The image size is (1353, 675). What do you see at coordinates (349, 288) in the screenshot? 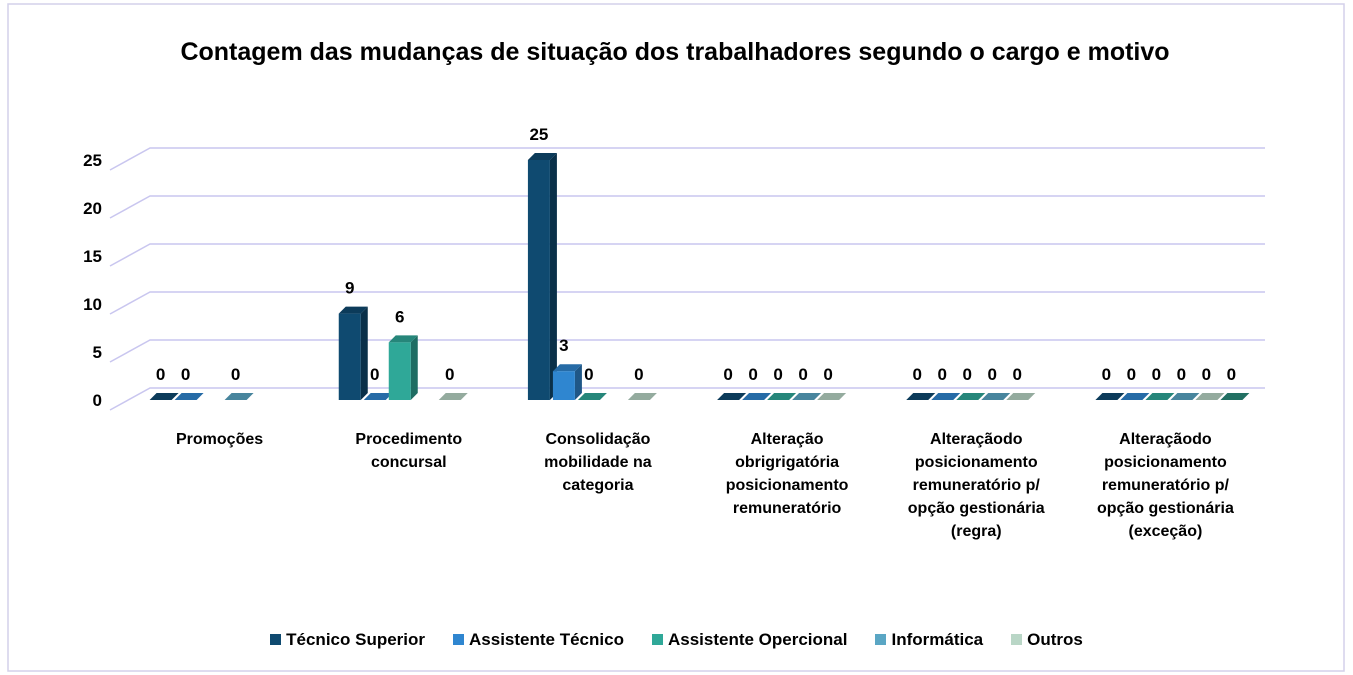
I see `data-label: 9` at bounding box center [349, 288].